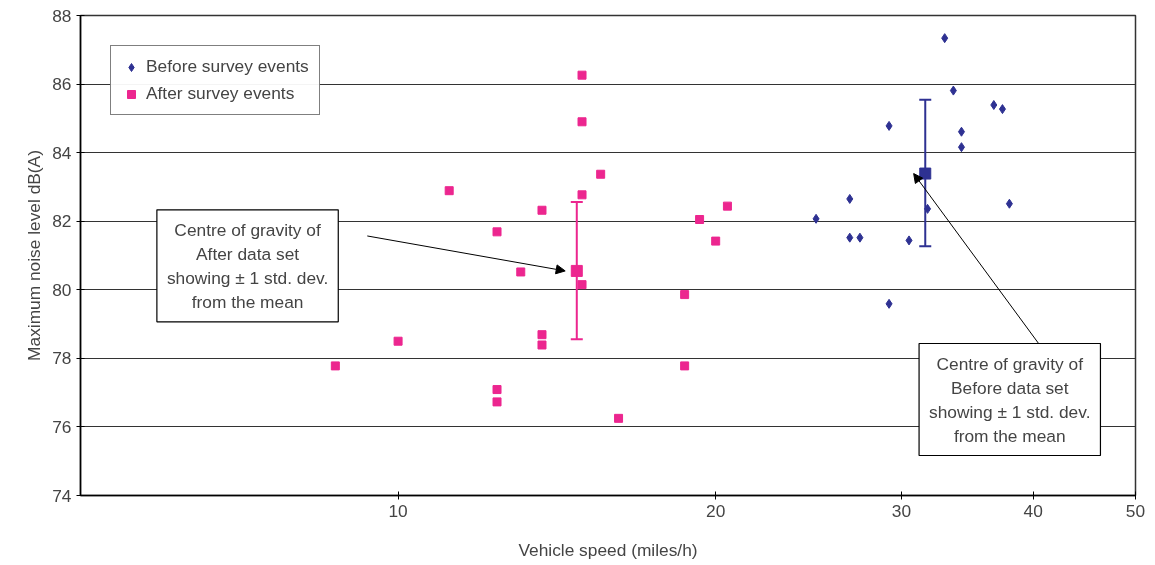  What do you see at coordinates (227, 66) in the screenshot?
I see `legend-label: Before survey events` at bounding box center [227, 66].